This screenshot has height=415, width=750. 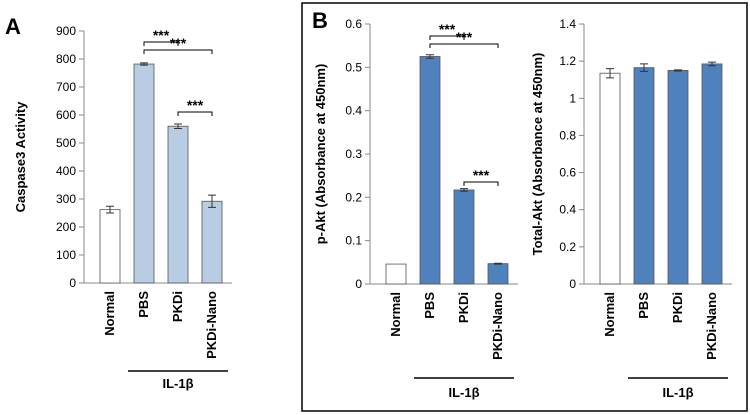 I want to click on y-tick-label: 1, so click(x=572, y=98).